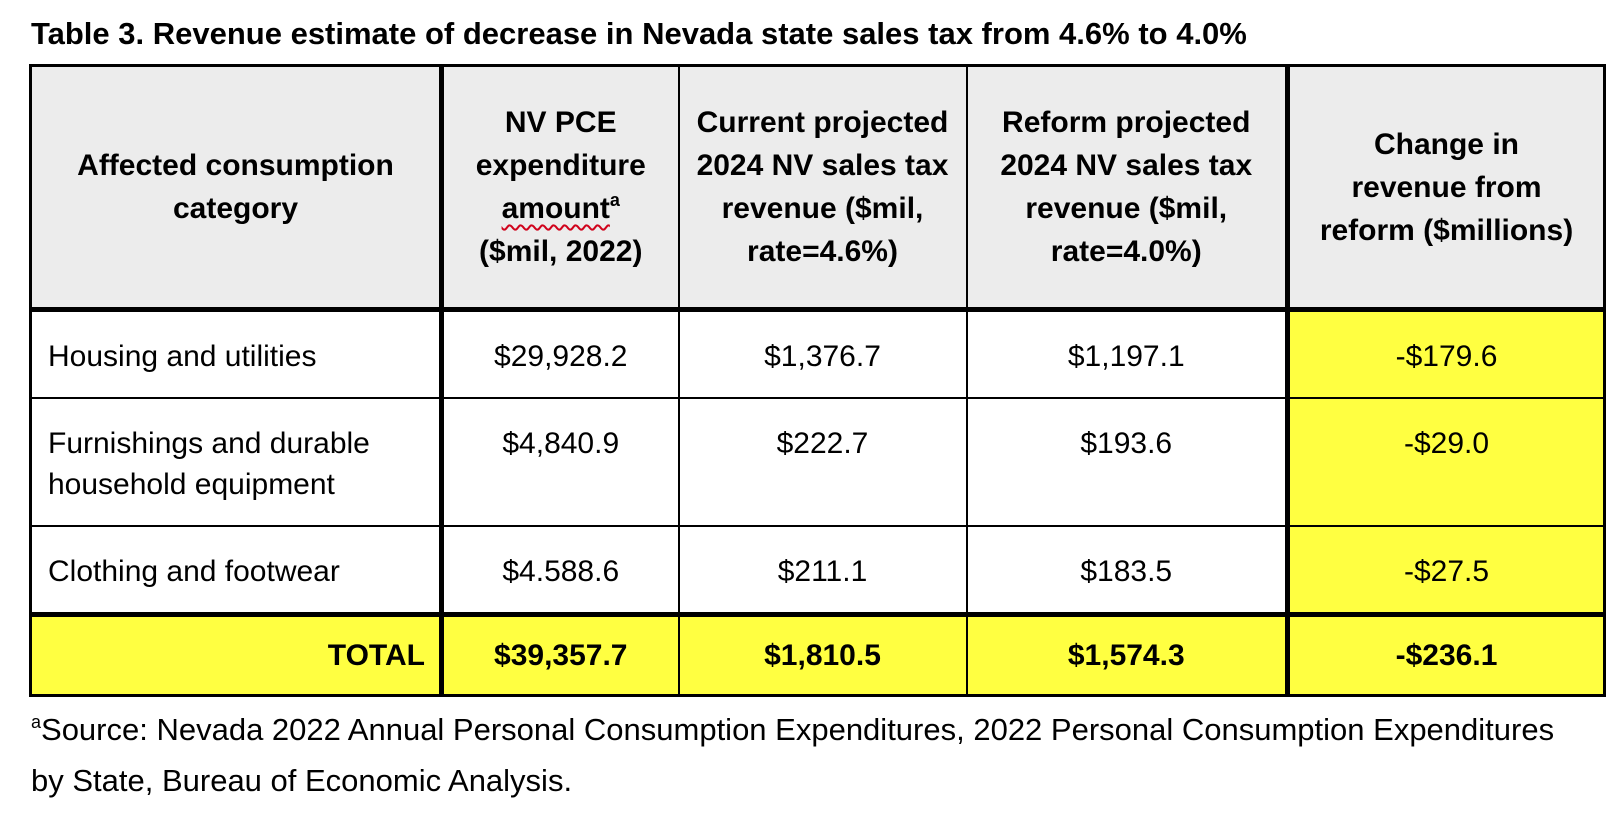 The height and width of the screenshot is (838, 1618). Describe the element at coordinates (236, 570) in the screenshot. I see `row-category: Clothing and footwear` at that location.